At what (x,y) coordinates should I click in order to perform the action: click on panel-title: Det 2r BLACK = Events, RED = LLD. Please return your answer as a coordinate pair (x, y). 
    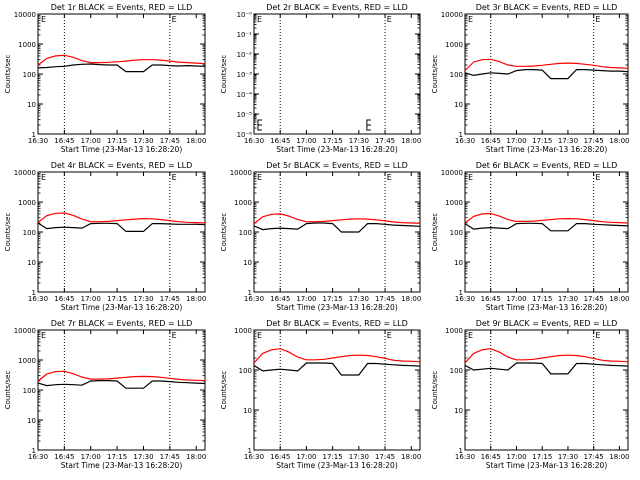
    Looking at the image, I should click on (337, 7).